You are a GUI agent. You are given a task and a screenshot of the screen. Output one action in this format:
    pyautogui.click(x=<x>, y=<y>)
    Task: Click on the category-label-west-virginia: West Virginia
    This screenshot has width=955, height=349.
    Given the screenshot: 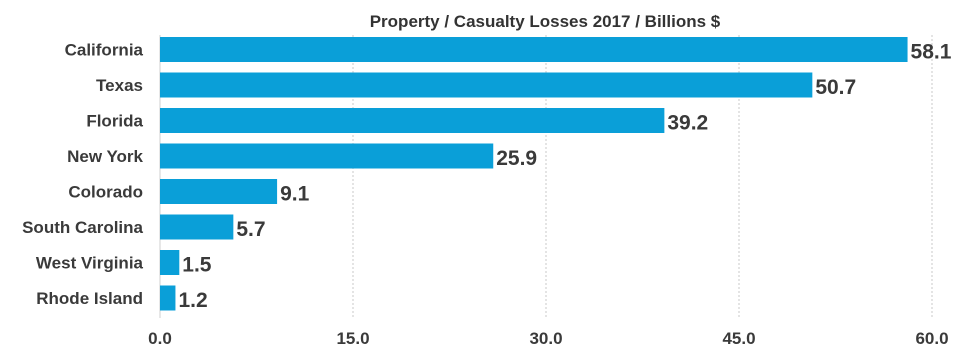 What is the action you would take?
    pyautogui.click(x=90, y=263)
    